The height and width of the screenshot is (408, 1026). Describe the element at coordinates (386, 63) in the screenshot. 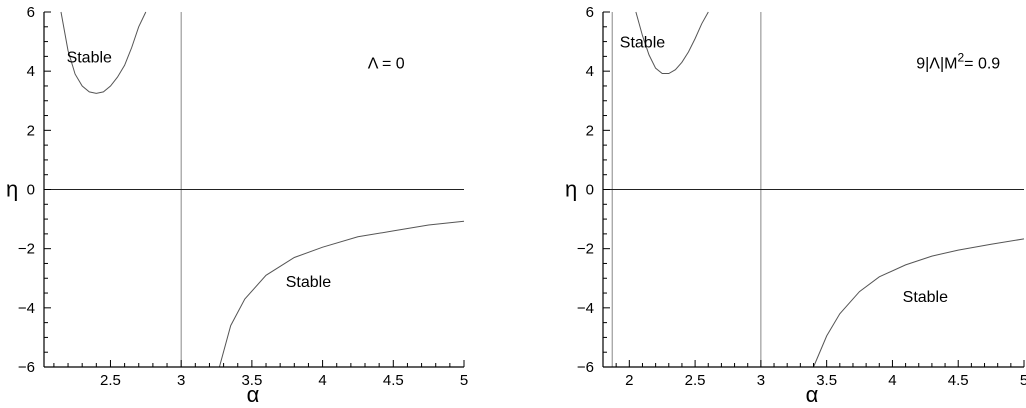

I see `annotation-label-2: Λ = 0` at that location.